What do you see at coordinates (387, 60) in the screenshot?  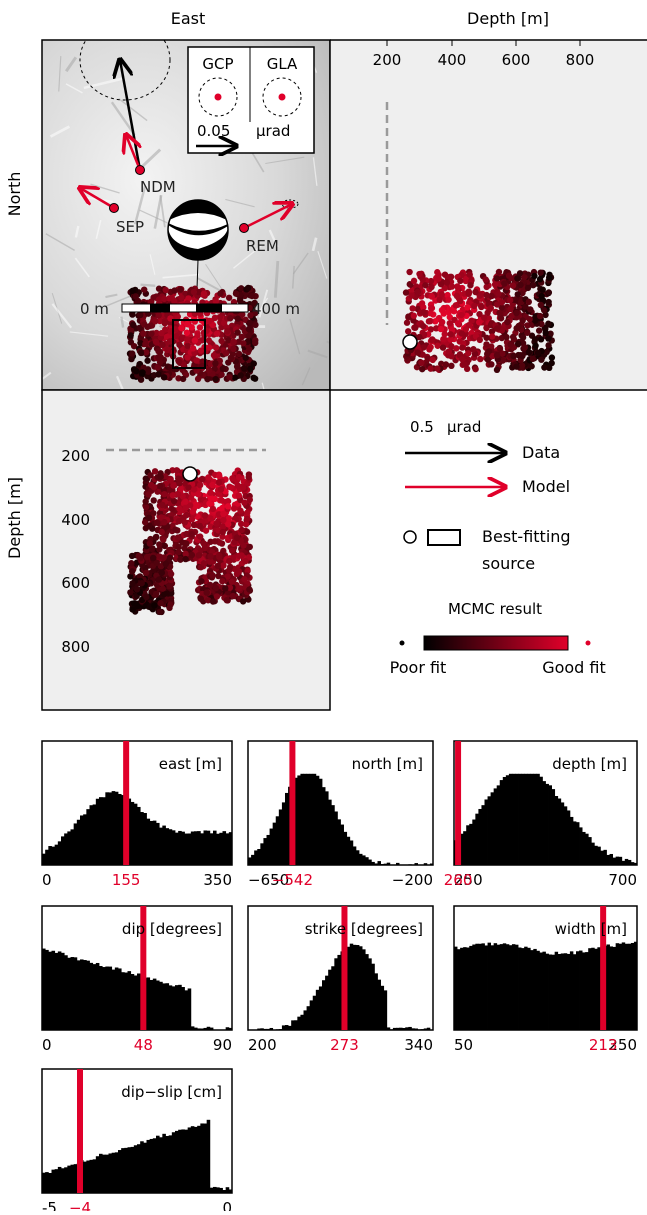 I see `depth-tick-200: 200` at bounding box center [387, 60].